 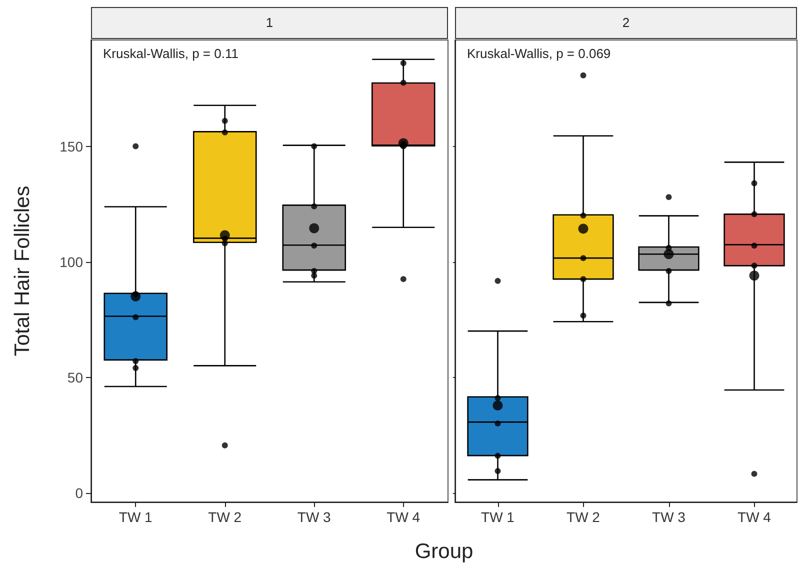 What do you see at coordinates (72, 262) in the screenshot?
I see `y-tick-label: 100` at bounding box center [72, 262].